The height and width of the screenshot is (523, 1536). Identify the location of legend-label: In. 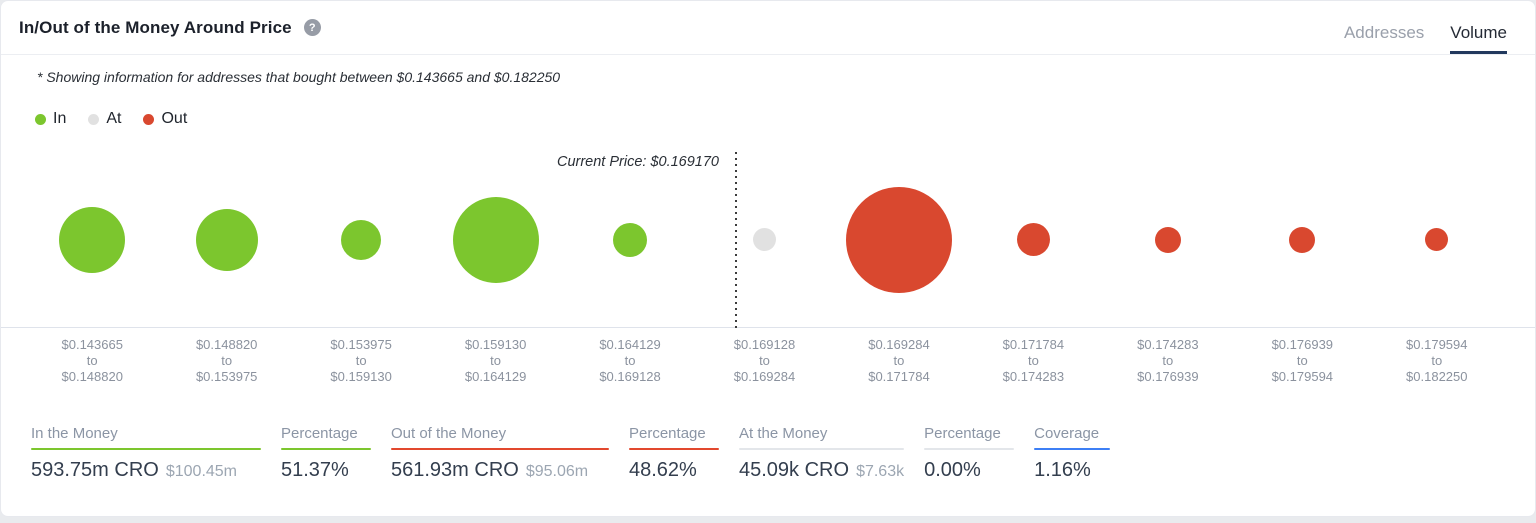
(60, 118).